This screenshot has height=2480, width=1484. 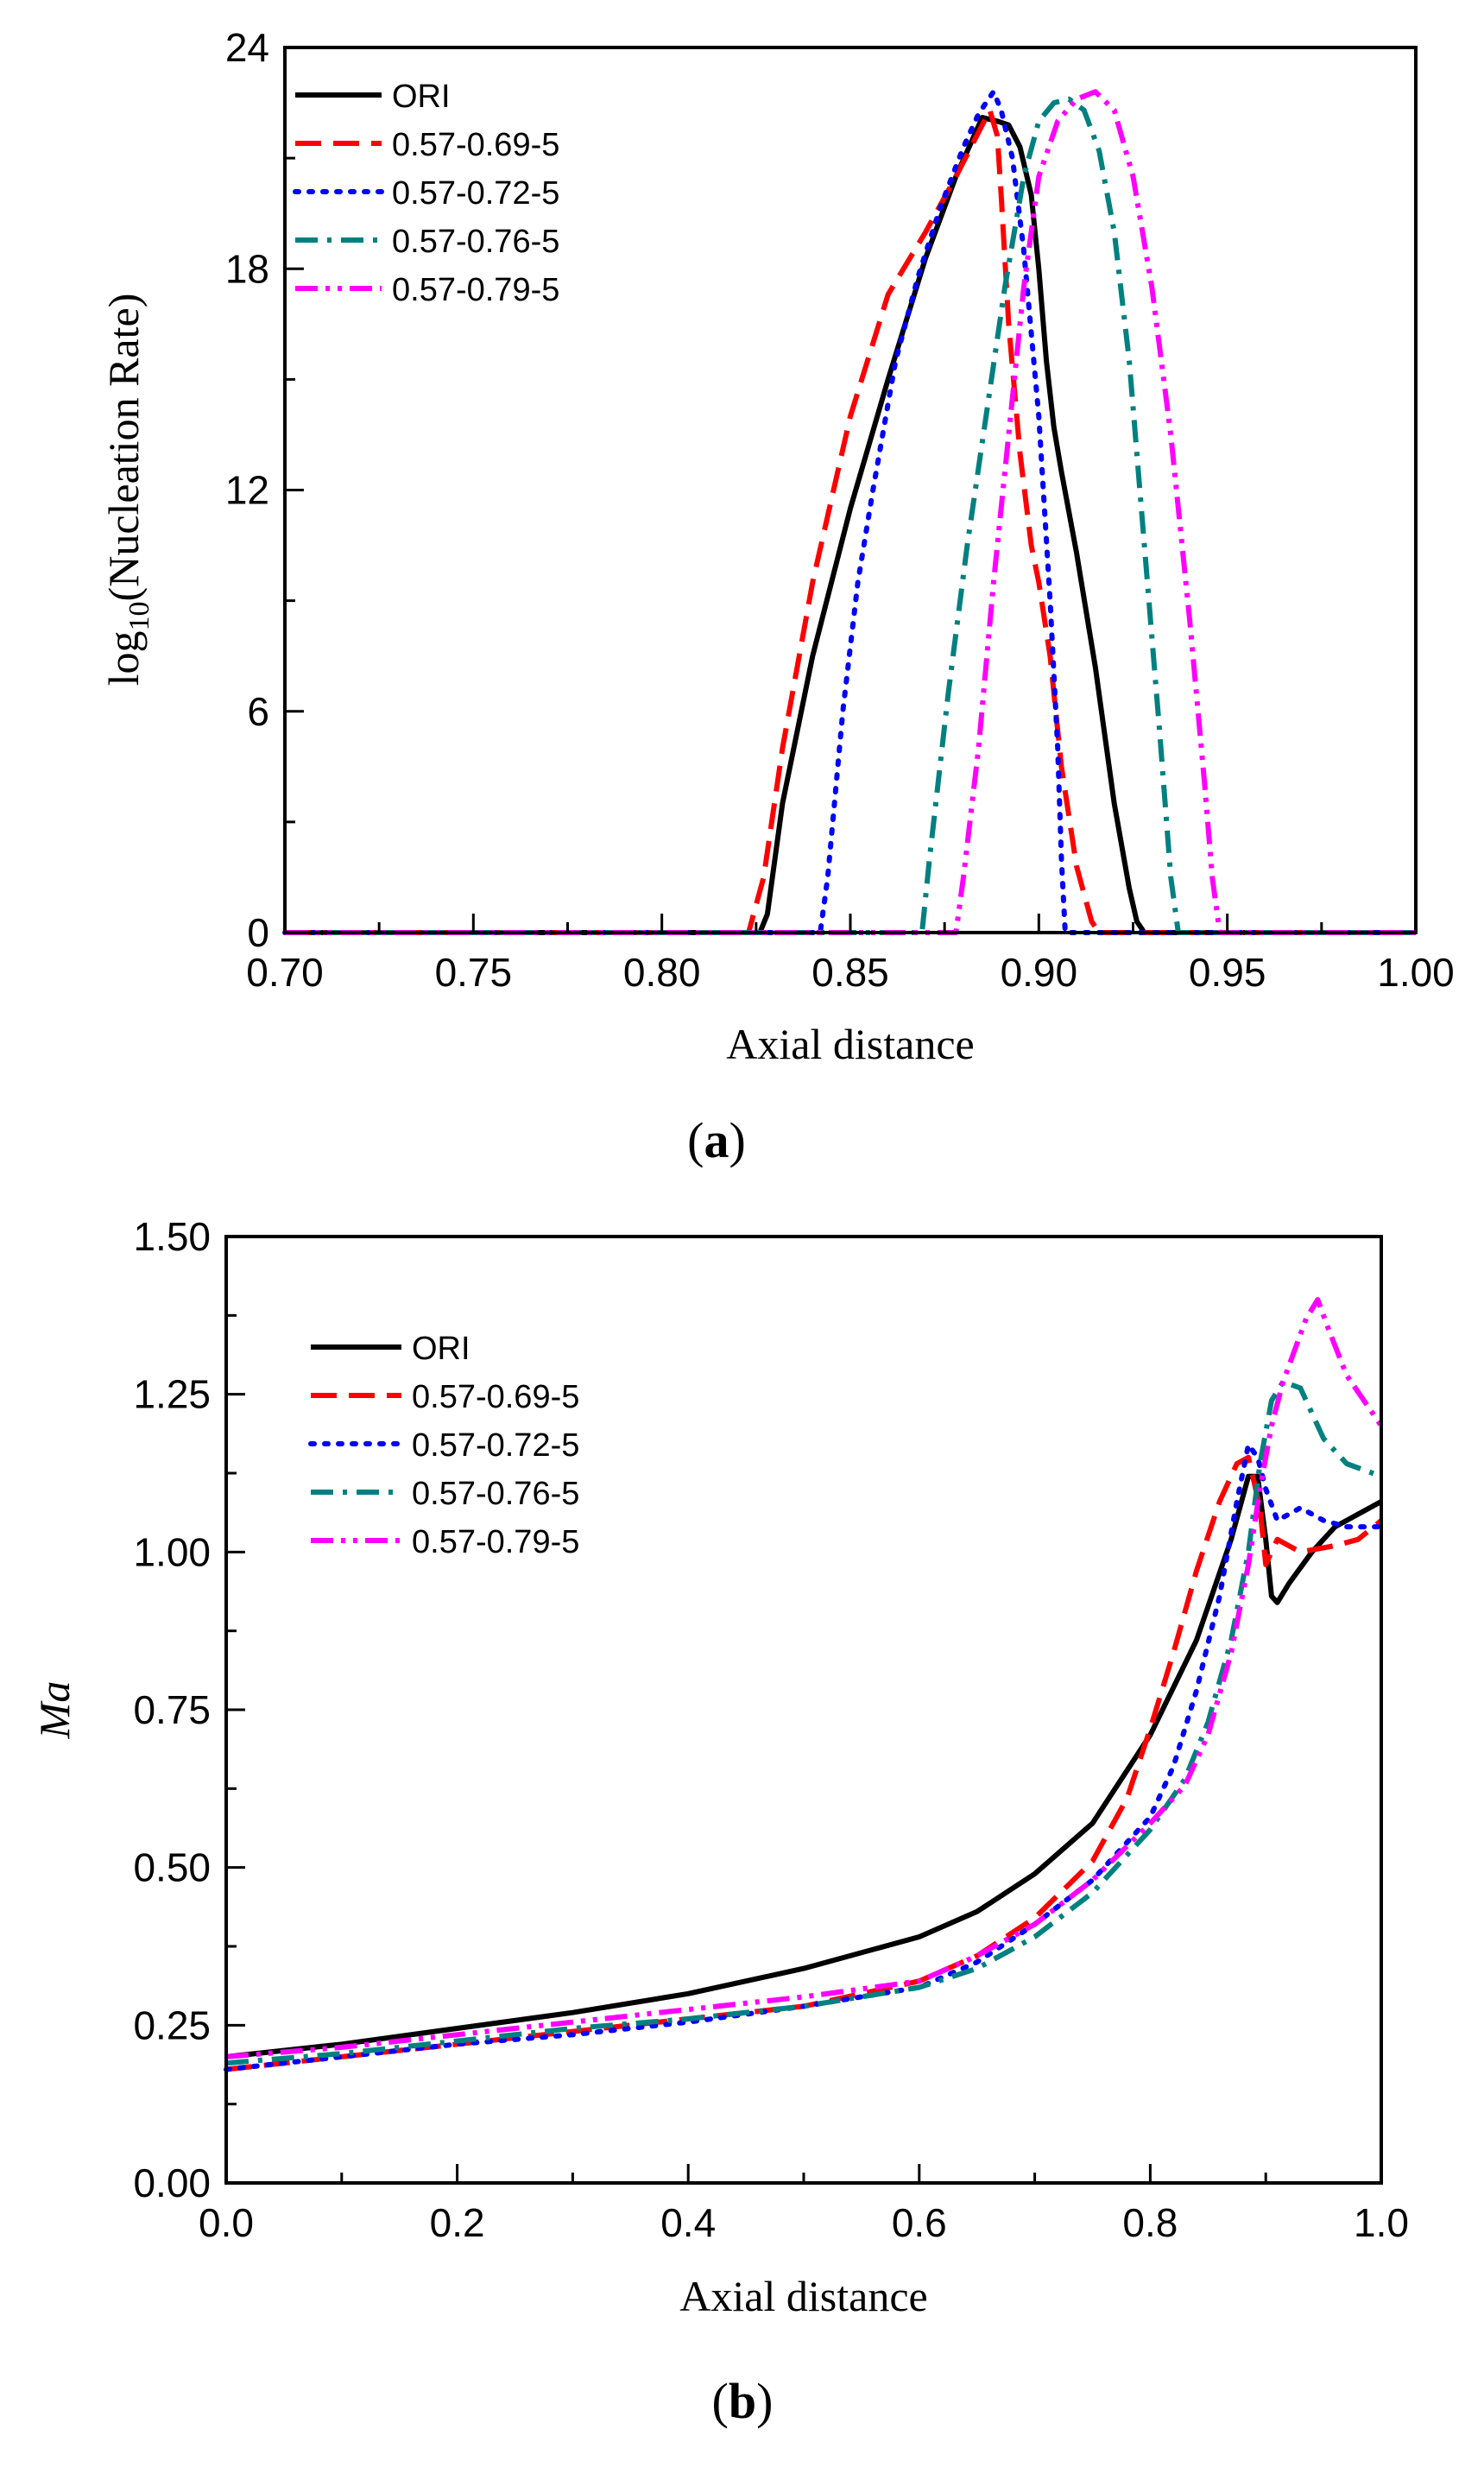 I want to click on panel-b-y-axis-title: Ma, so click(x=54, y=1710).